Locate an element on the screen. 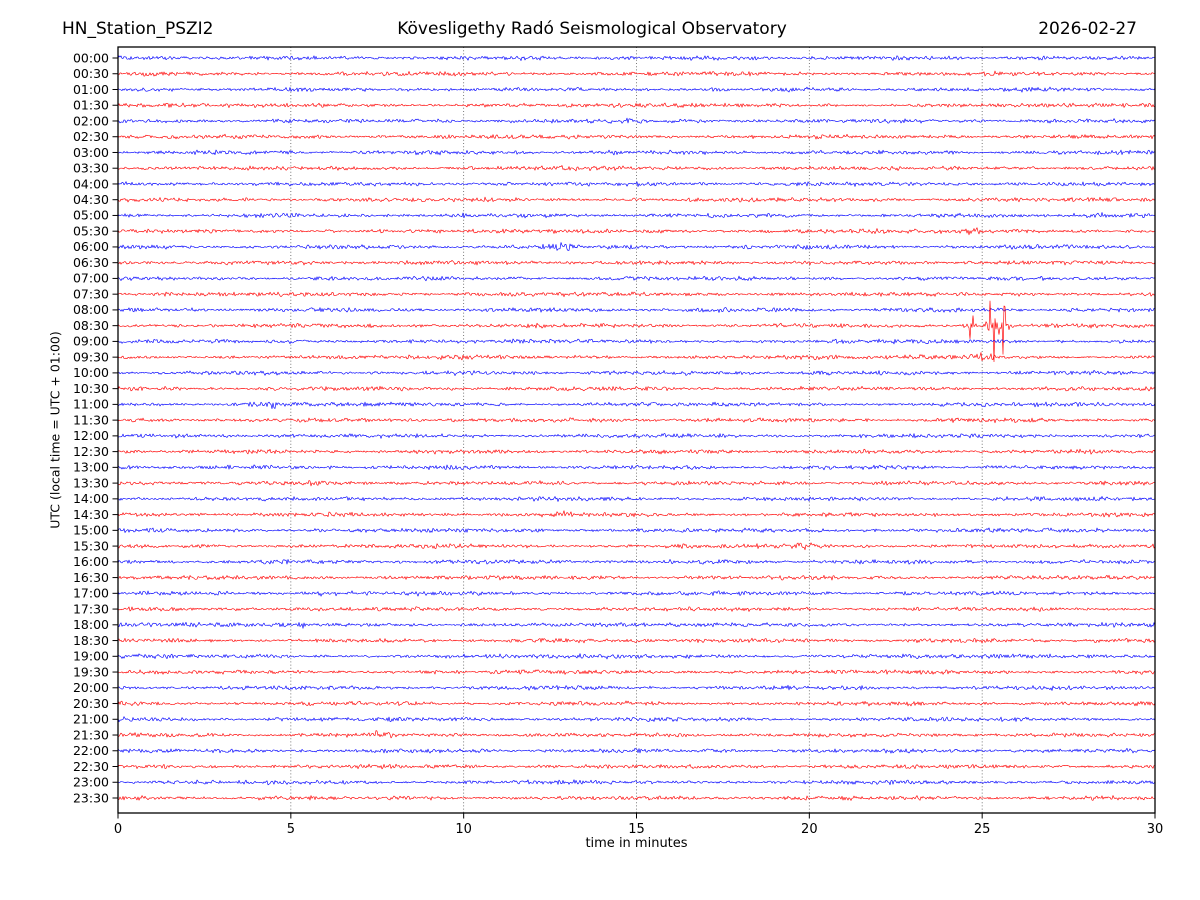 This screenshot has width=1200, height=900. trace-row-14:30 is located at coordinates (636, 514).